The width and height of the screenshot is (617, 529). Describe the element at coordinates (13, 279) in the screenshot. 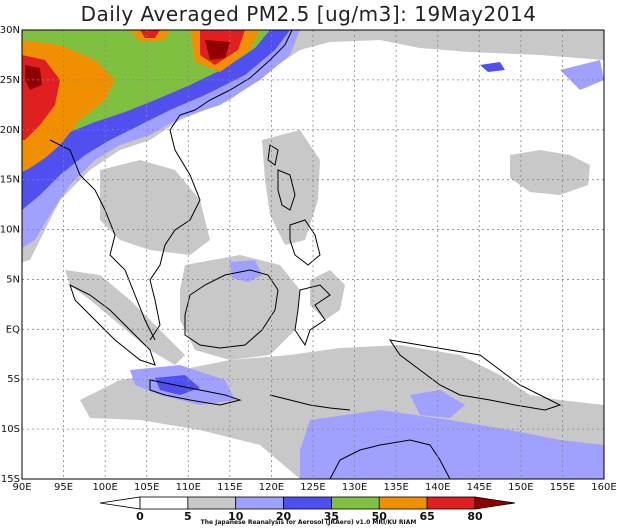

I see `lat-tick-label: 5N` at that location.